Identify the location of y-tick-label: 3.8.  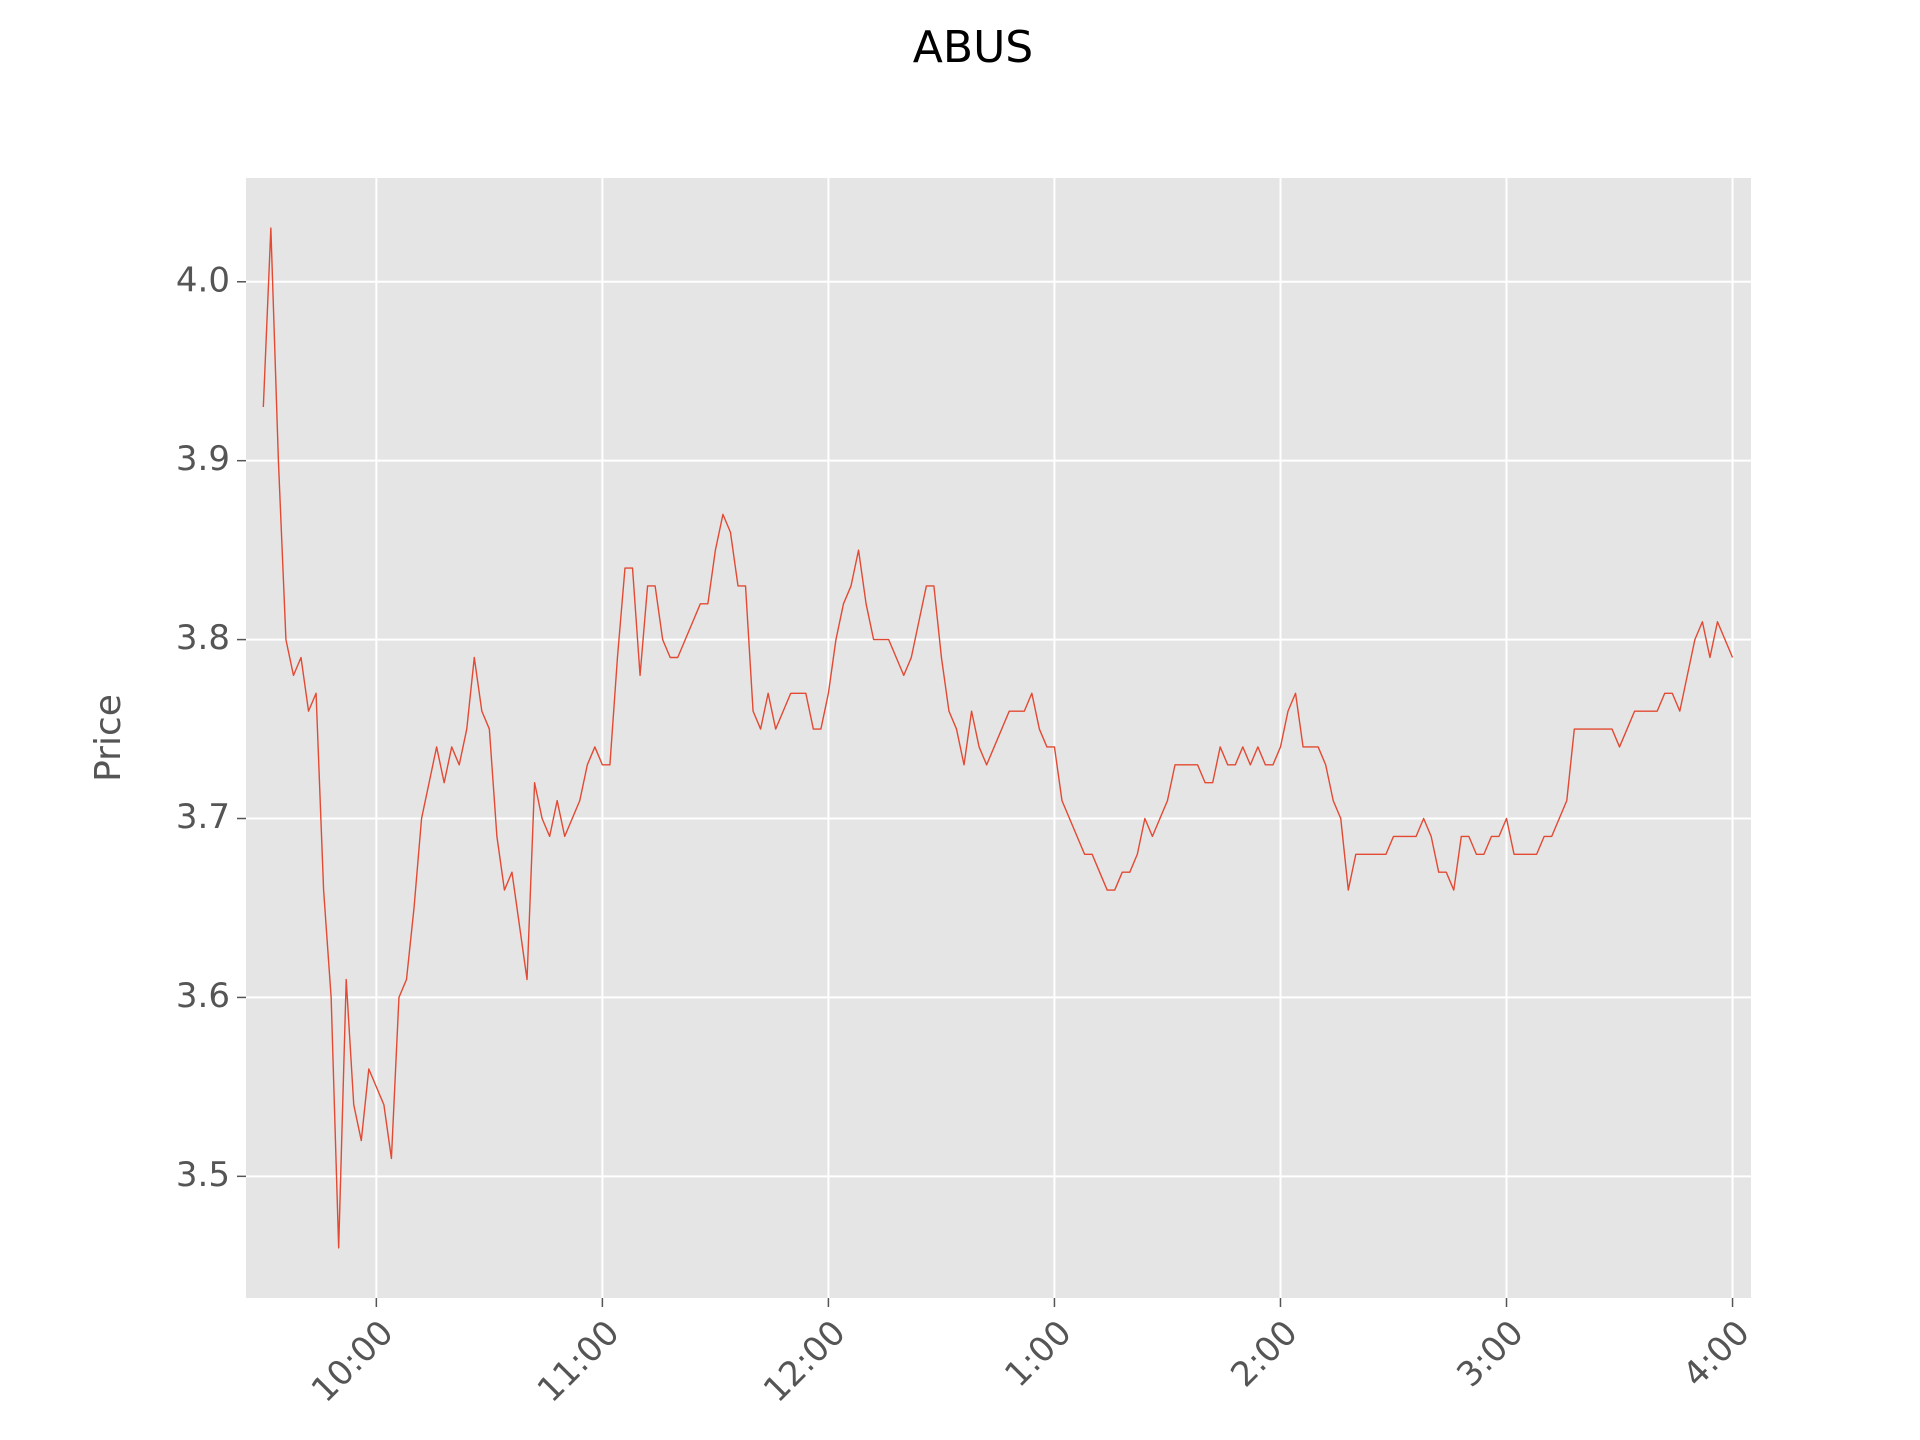
(203, 638).